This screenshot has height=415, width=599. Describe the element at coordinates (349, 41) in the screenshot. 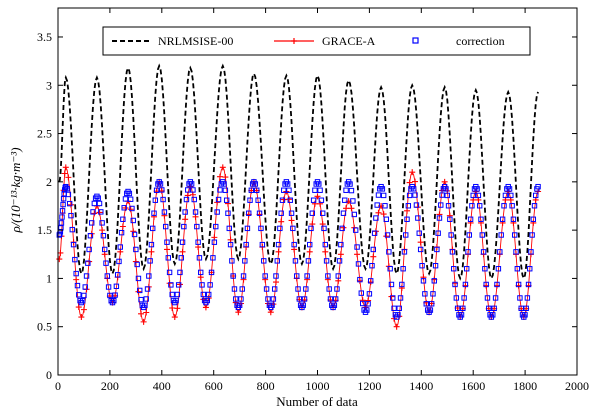

I see `legend-label-grace: GRACE-A` at that location.